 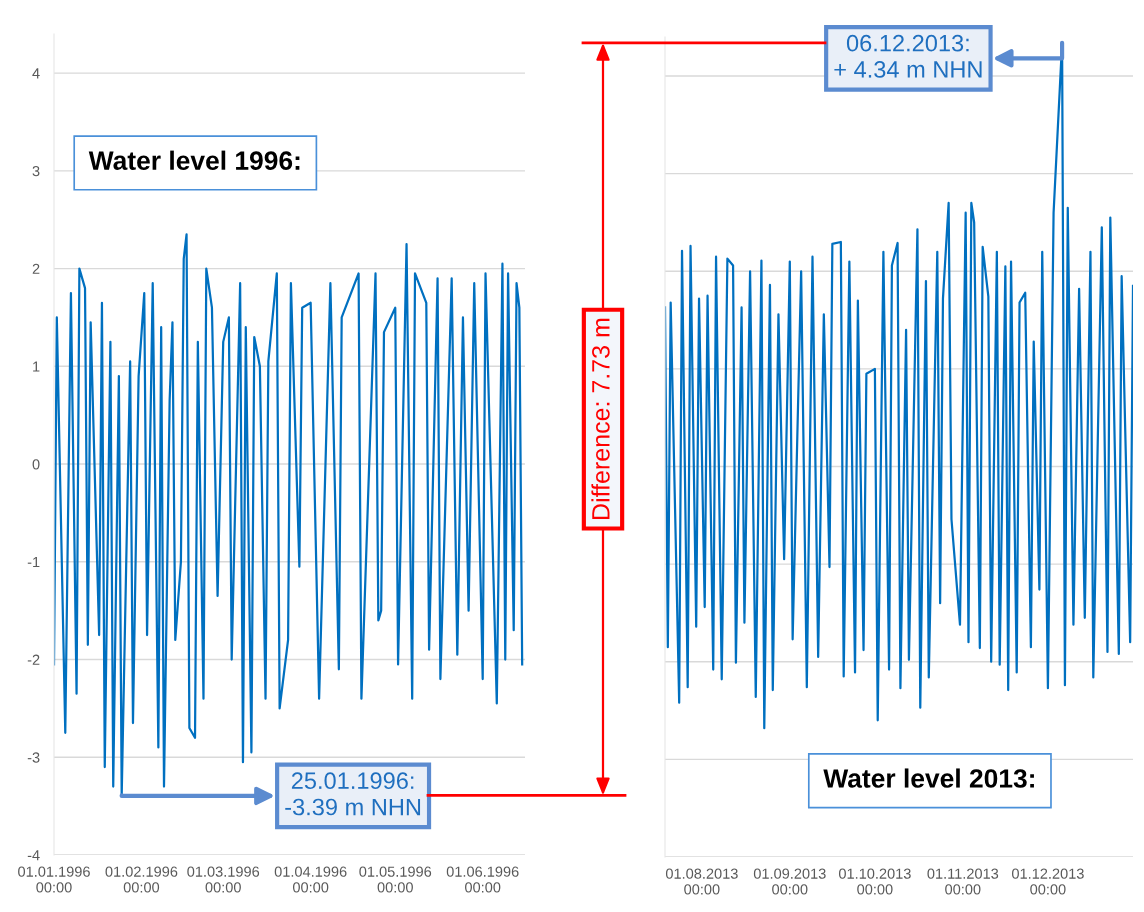 I want to click on x-tick-label: 01.04.1996 00:00, so click(x=310, y=879).